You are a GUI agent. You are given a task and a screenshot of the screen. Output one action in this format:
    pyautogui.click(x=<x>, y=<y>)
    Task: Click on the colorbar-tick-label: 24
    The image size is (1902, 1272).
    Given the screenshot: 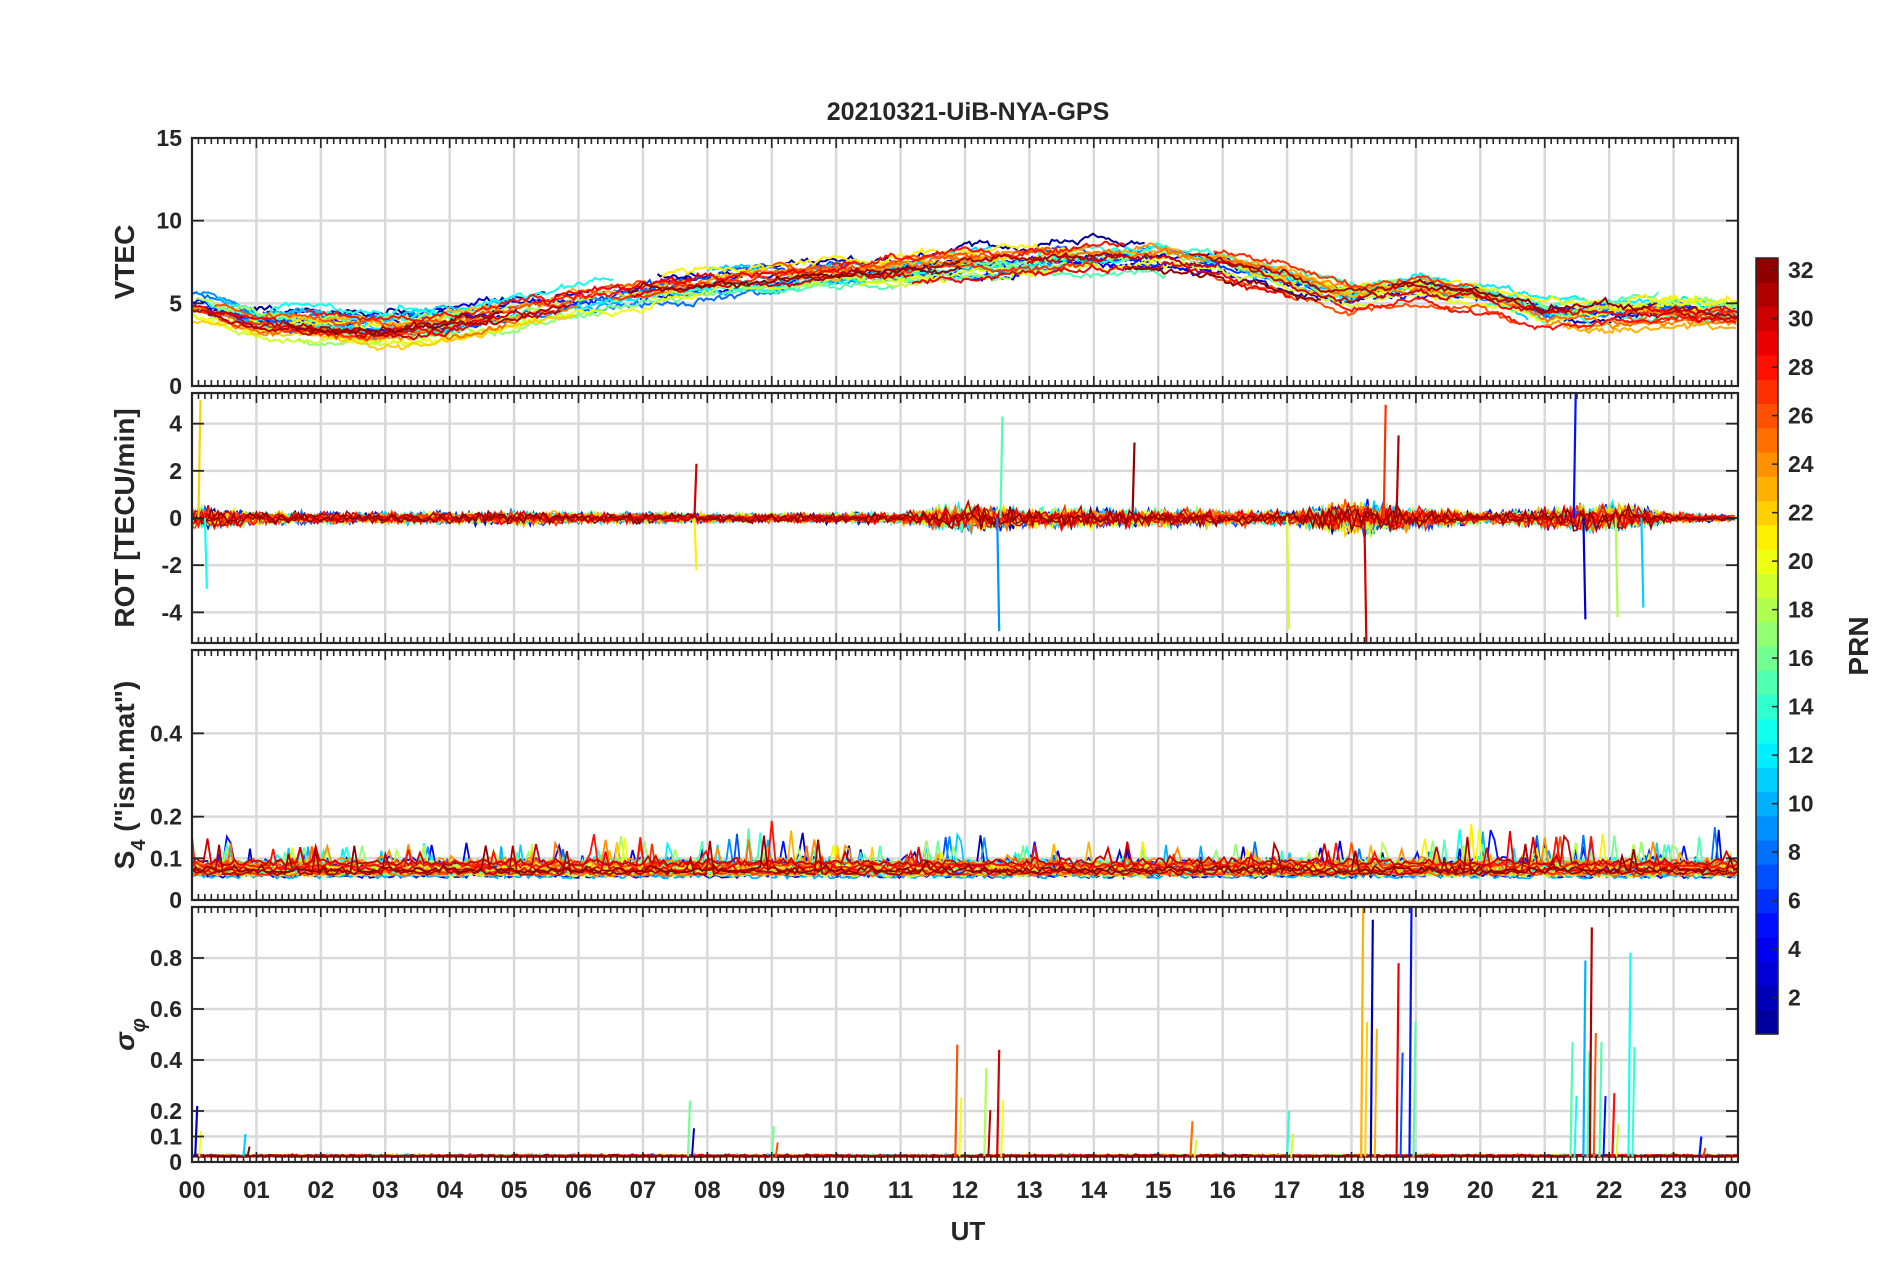 What is the action you would take?
    pyautogui.click(x=1801, y=464)
    